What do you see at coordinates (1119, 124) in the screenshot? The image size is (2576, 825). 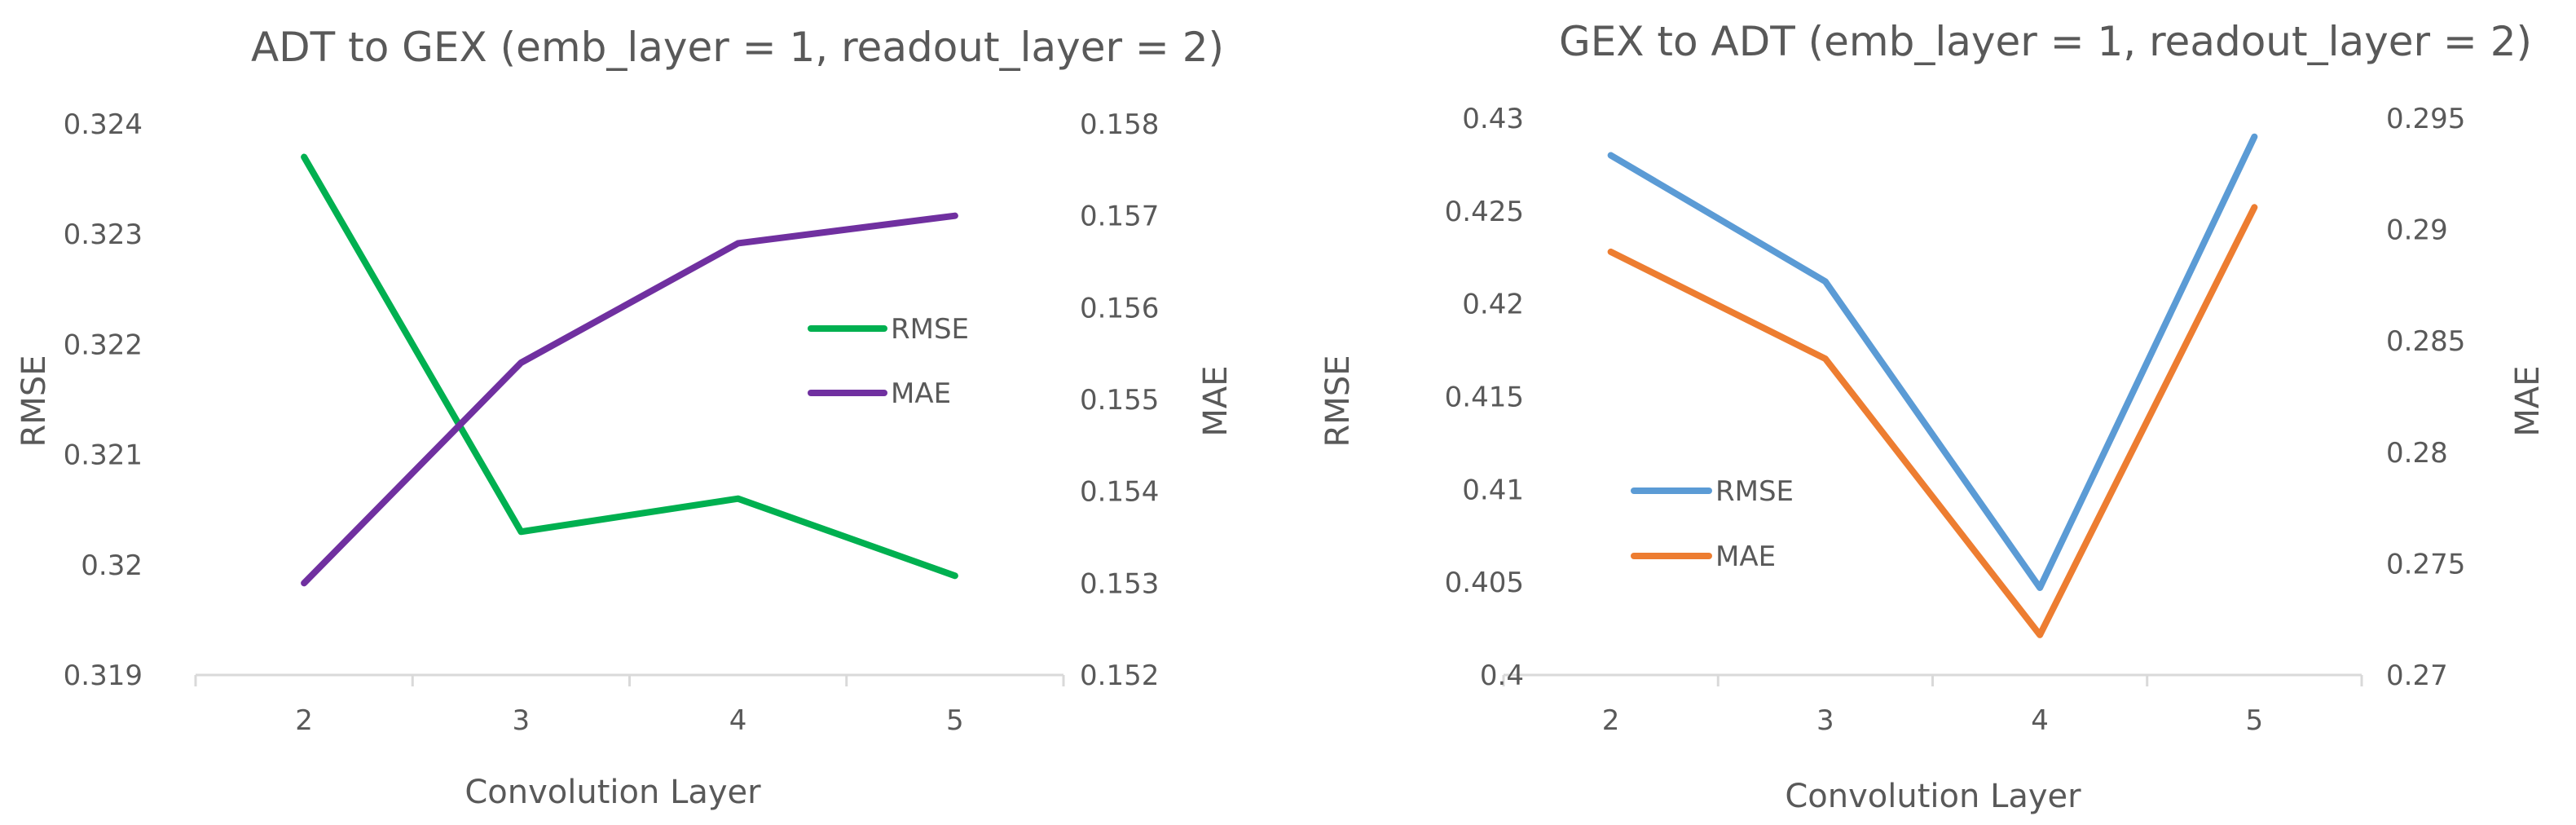 I see `y2-tick-label: 0.158` at bounding box center [1119, 124].